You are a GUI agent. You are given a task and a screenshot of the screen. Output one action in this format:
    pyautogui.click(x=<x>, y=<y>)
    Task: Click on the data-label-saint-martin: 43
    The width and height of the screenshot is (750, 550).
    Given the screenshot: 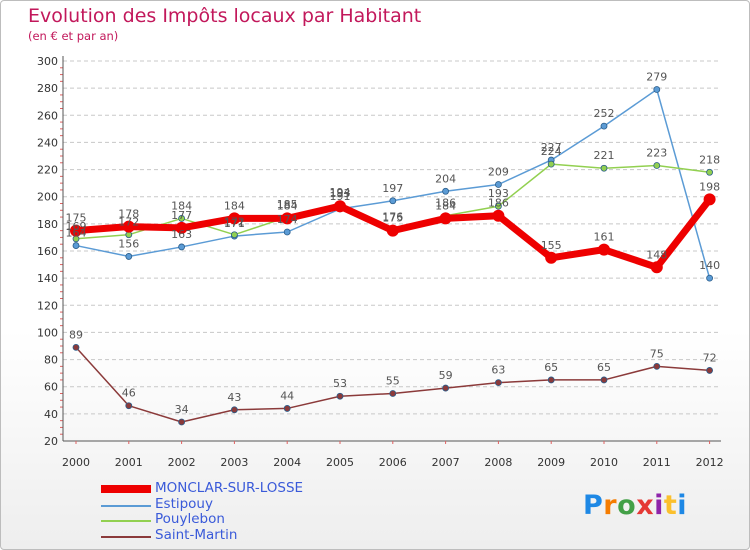 What is the action you would take?
    pyautogui.click(x=234, y=397)
    